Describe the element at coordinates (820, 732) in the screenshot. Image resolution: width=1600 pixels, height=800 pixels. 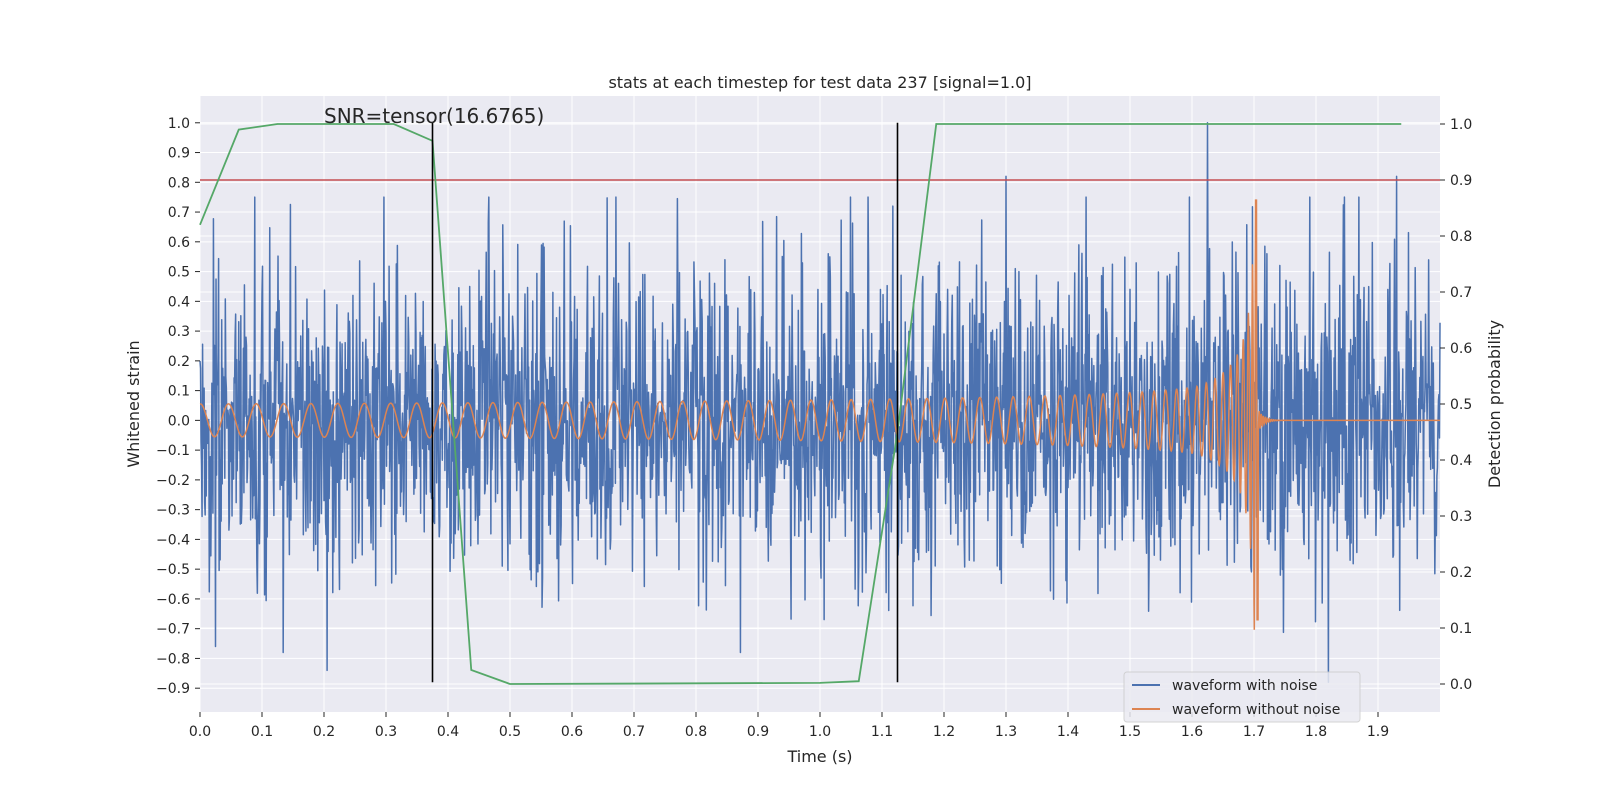
I see `x-tick-label: 1.0` at that location.